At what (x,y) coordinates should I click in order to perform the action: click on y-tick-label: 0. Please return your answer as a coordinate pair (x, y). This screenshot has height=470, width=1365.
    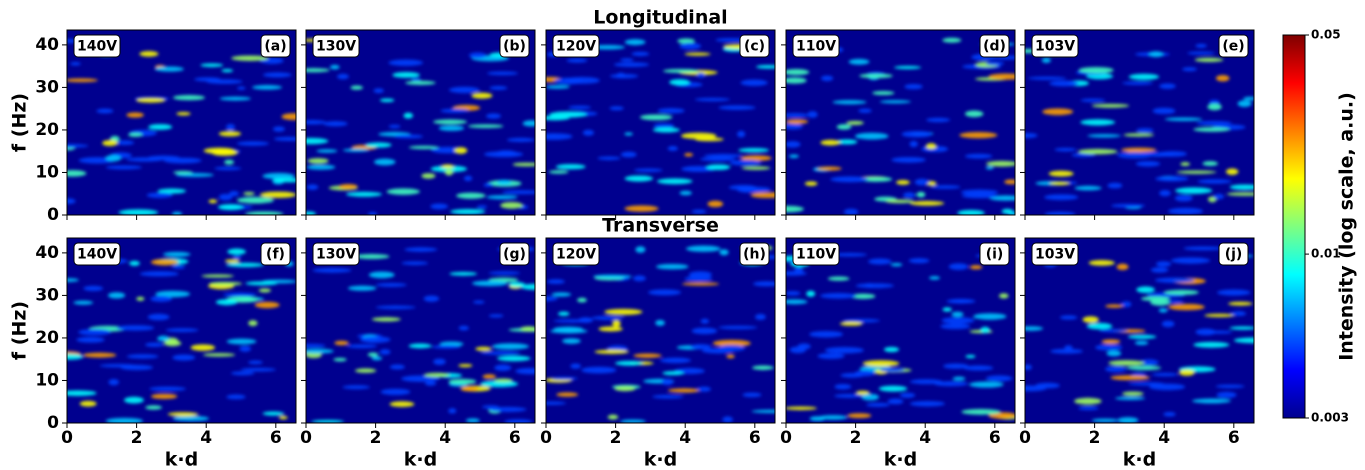
    Looking at the image, I should click on (53, 215).